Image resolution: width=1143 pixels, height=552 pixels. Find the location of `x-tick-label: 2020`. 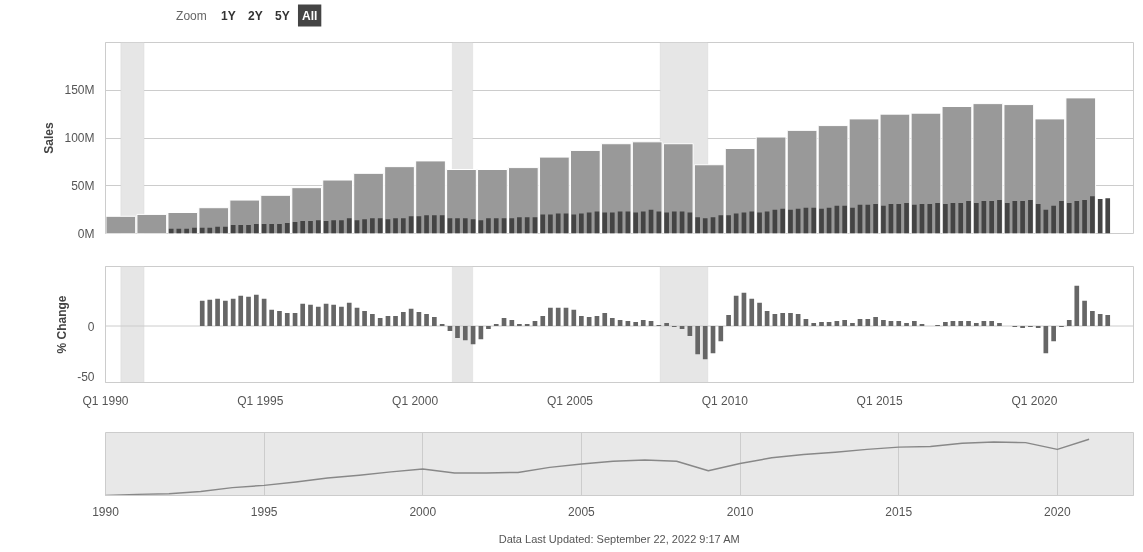

x-tick-label: 2020 is located at coordinates (1058, 511).